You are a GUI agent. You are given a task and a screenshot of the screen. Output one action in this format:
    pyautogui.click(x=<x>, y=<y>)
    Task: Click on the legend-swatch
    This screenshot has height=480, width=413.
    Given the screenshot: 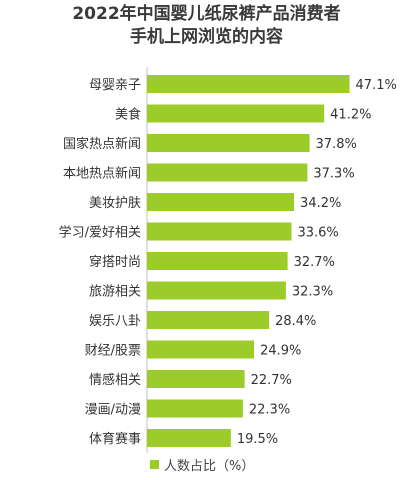 What is the action you would take?
    pyautogui.click(x=154, y=464)
    